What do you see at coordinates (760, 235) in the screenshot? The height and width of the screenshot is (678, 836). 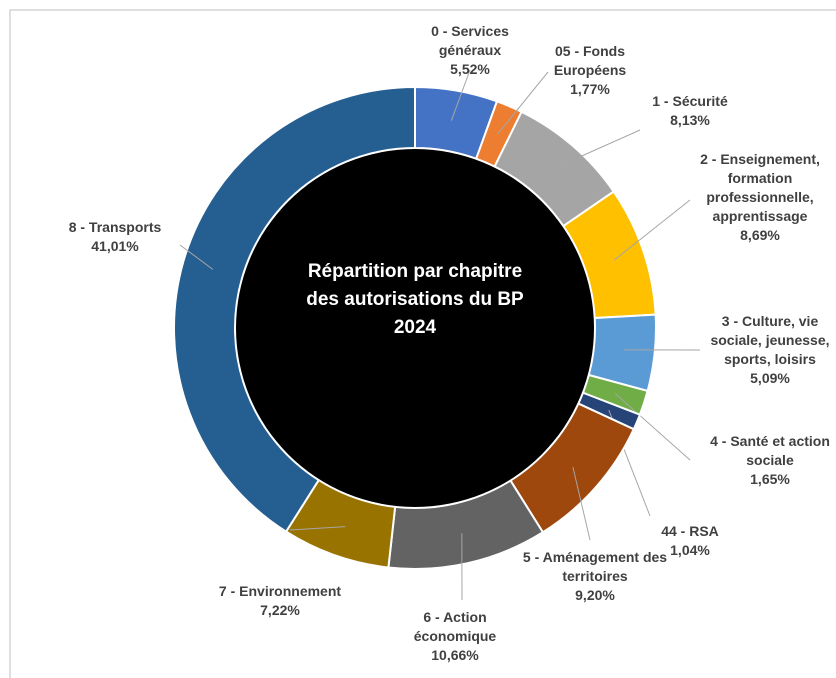 I see `value-label: 8,69%` at bounding box center [760, 235].